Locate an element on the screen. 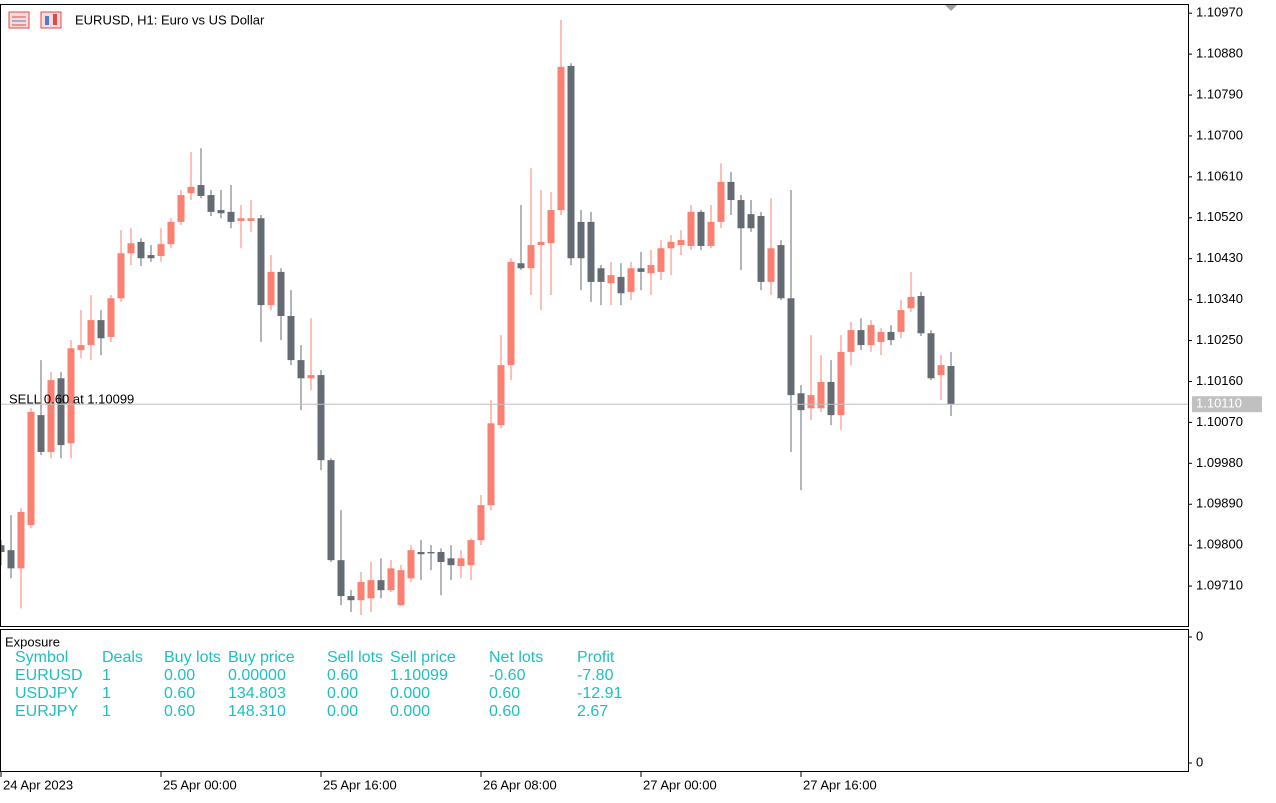 Image resolution: width=1276 pixels, height=803 pixels. title-icons is located at coordinates (35, 20).